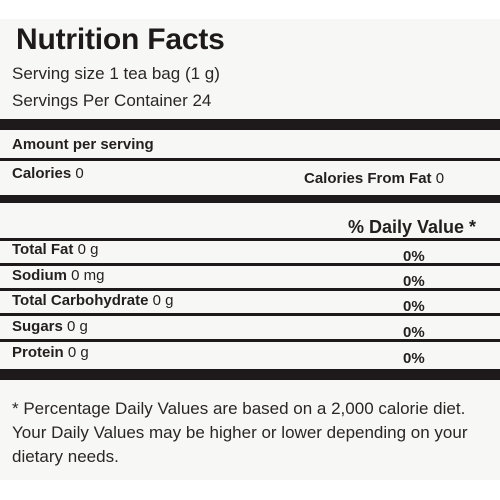 The width and height of the screenshot is (500, 500). I want to click on nutrient-amount: 0 mg, so click(88, 275).